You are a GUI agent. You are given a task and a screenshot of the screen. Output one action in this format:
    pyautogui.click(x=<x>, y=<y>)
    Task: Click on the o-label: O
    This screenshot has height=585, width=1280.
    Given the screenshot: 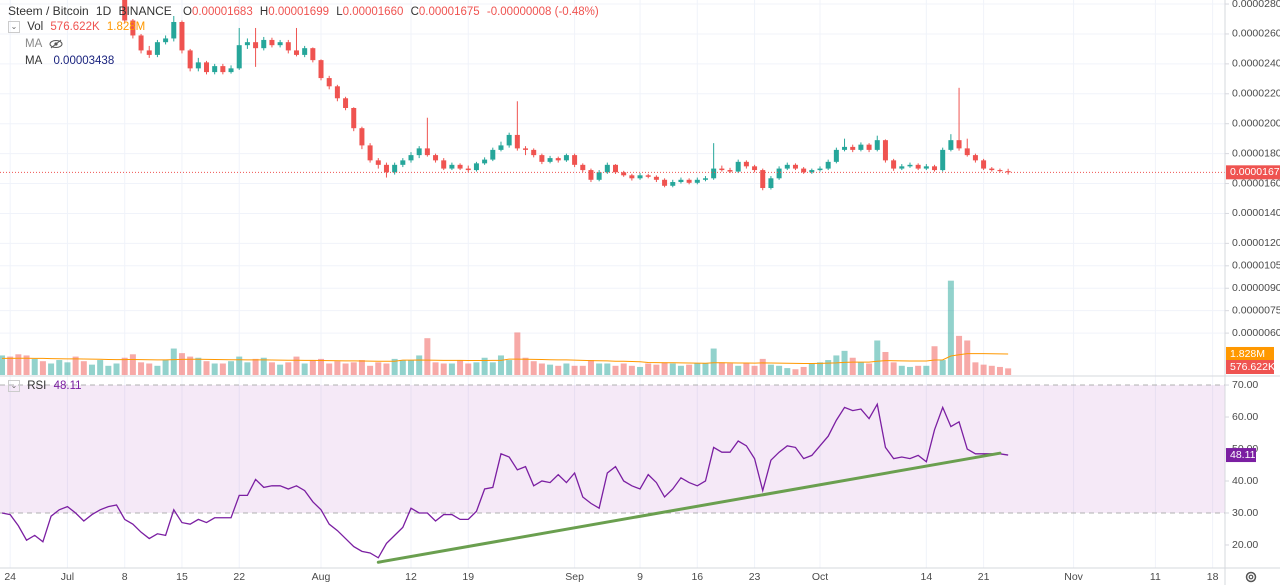 What is the action you would take?
    pyautogui.click(x=187, y=12)
    